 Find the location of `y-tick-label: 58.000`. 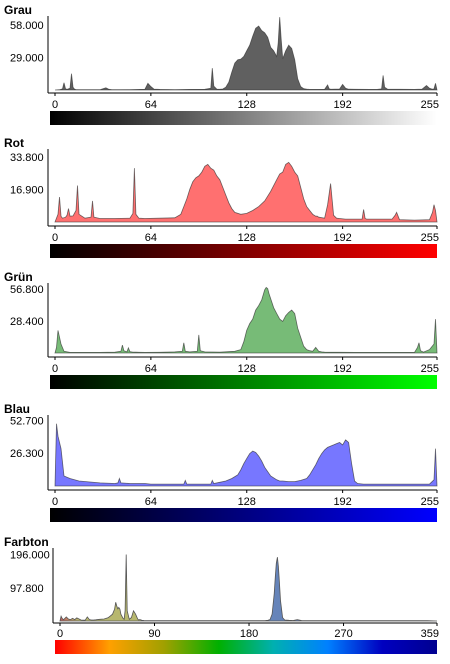

y-tick-label: 58.000 is located at coordinates (27, 26).